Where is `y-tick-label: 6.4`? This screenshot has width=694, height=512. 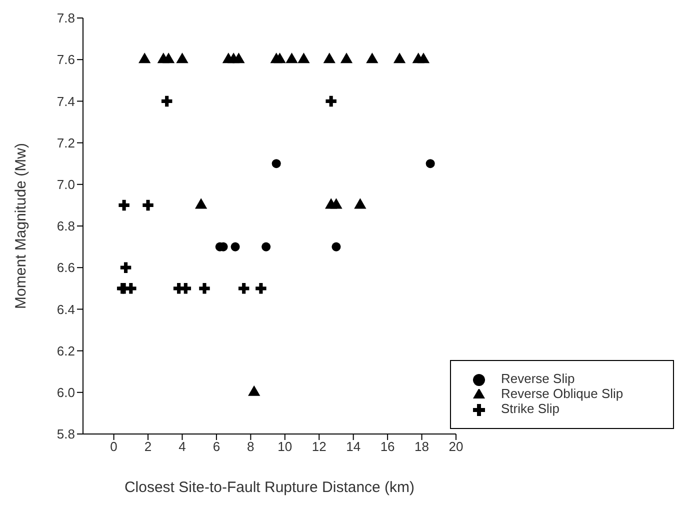
y-tick-label: 6.4 is located at coordinates (65, 309).